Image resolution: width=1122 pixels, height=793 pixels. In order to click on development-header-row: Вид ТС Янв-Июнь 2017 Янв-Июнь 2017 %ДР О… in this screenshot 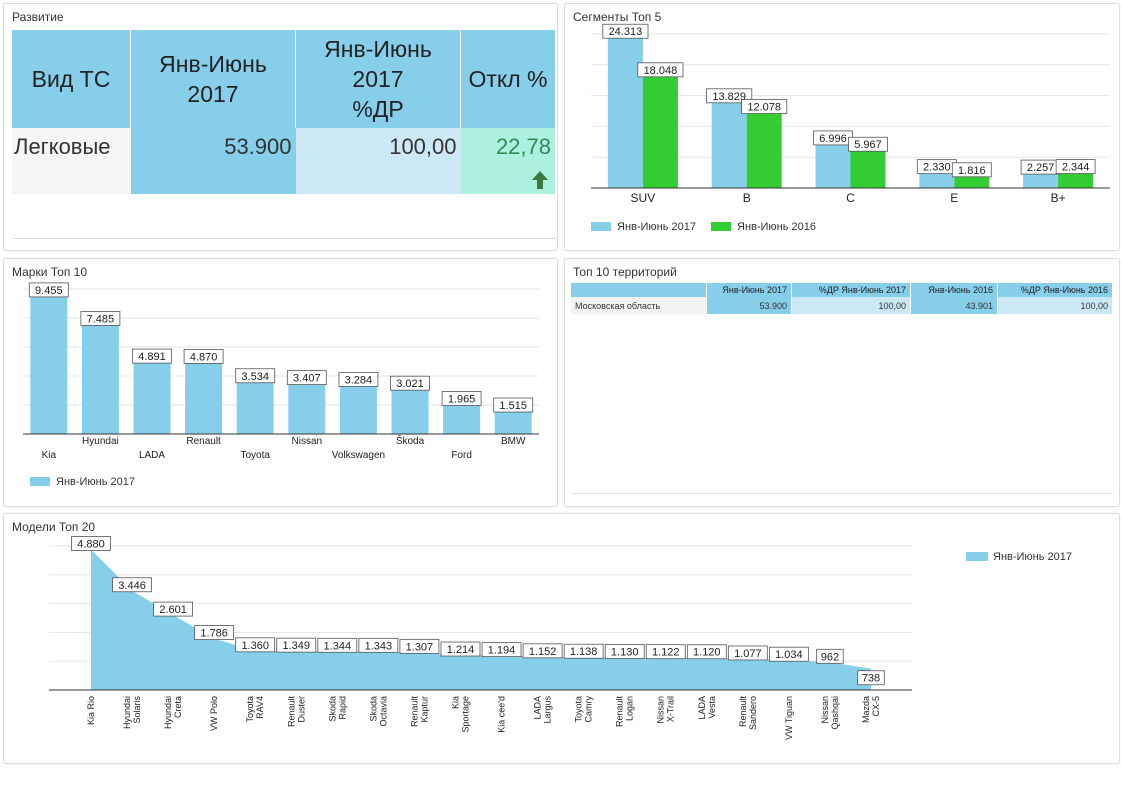, I will do `click(283, 79)`.